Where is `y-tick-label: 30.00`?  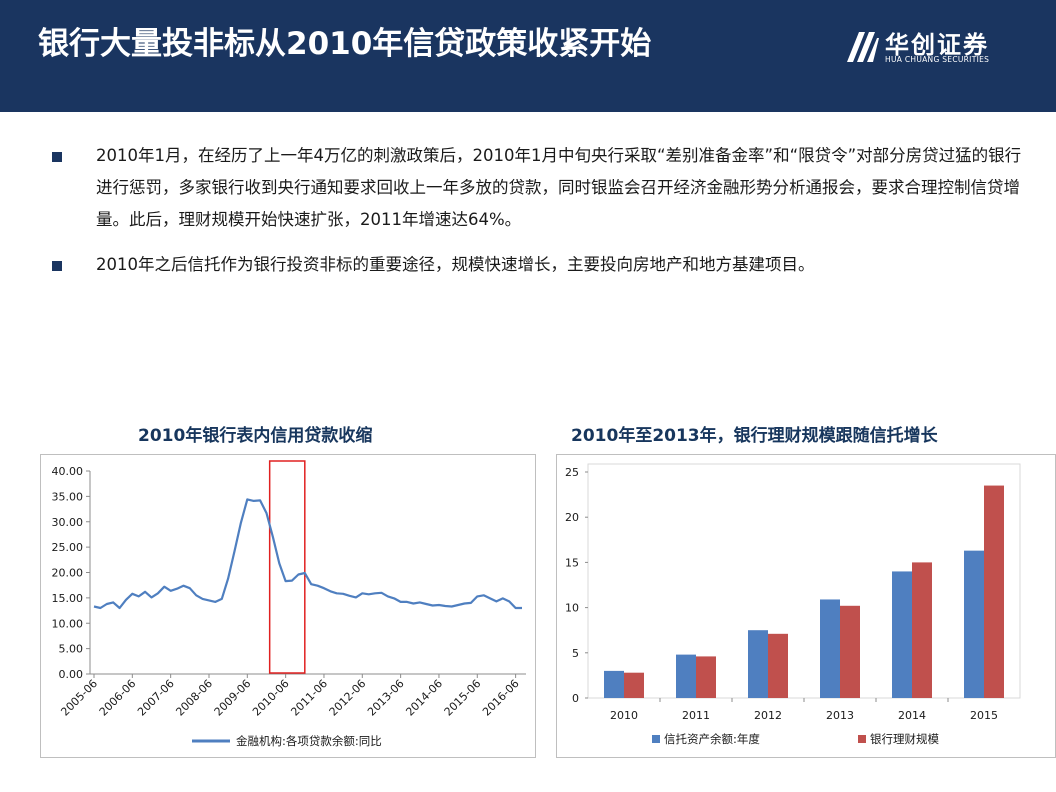
y-tick-label: 30.00 is located at coordinates (68, 522).